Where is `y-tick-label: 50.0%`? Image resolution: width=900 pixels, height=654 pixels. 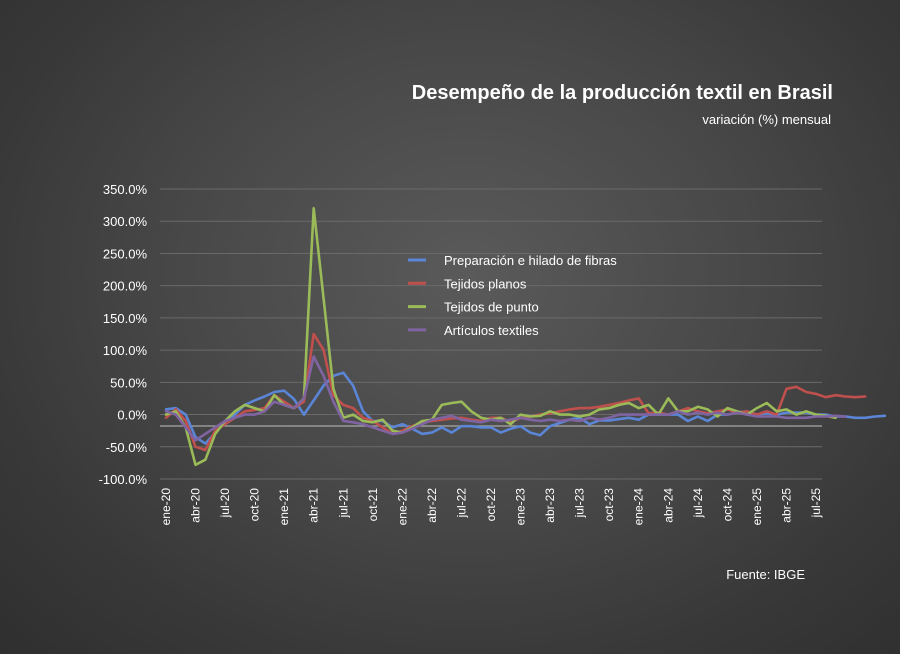
y-tick-label: 50.0% is located at coordinates (128, 382).